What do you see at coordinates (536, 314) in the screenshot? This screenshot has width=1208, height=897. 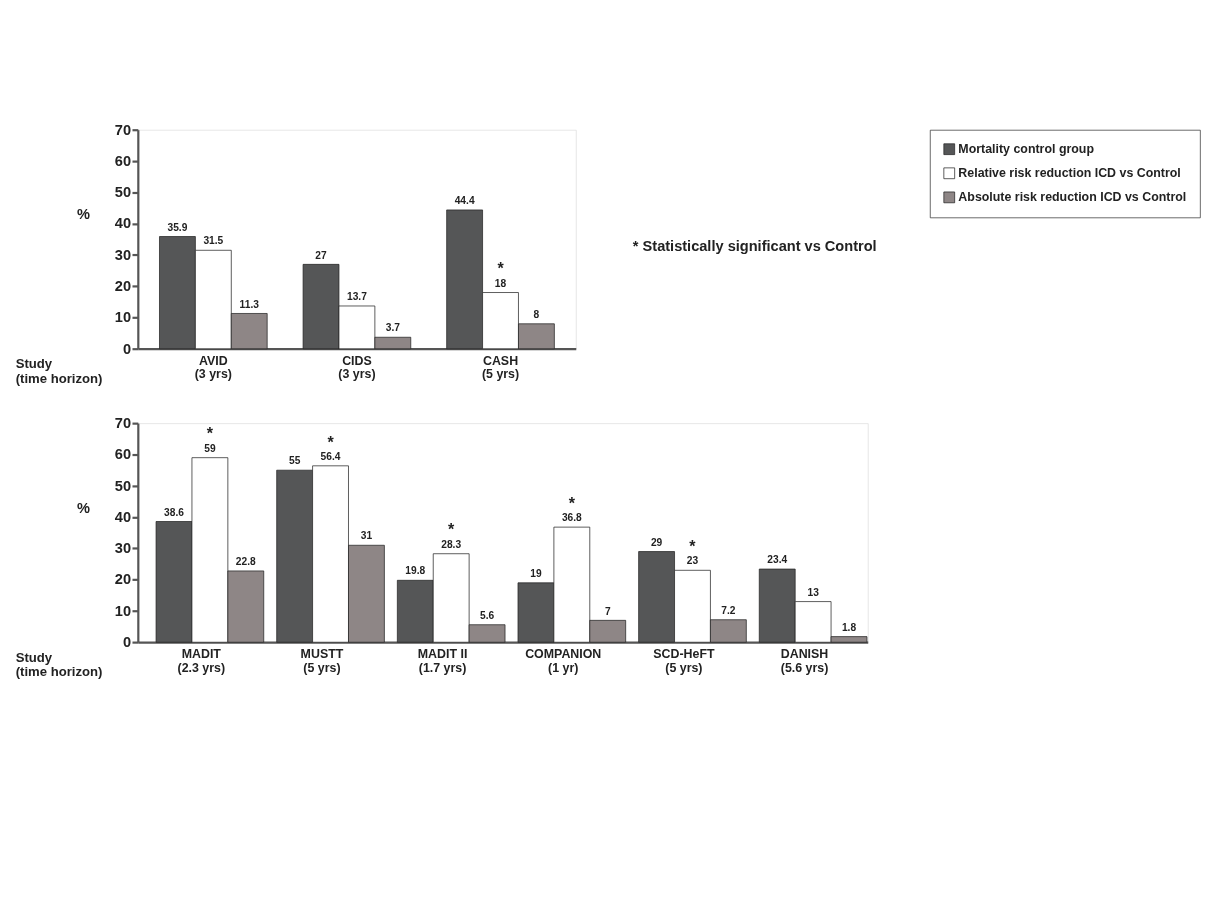 I see `data-label: 8` at bounding box center [536, 314].